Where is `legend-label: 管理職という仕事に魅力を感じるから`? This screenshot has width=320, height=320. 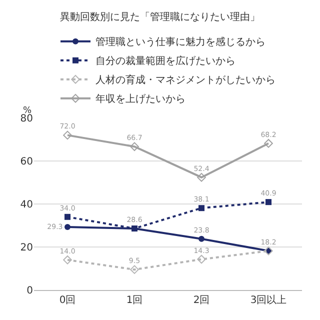
legend-label: 管理職という仕事に魅力を感じるから is located at coordinates (181, 42).